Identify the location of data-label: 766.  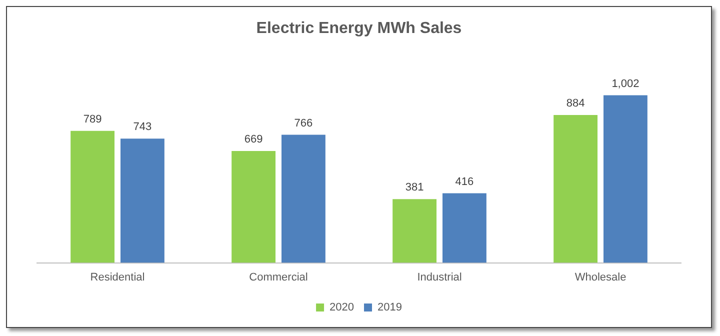
(303, 123).